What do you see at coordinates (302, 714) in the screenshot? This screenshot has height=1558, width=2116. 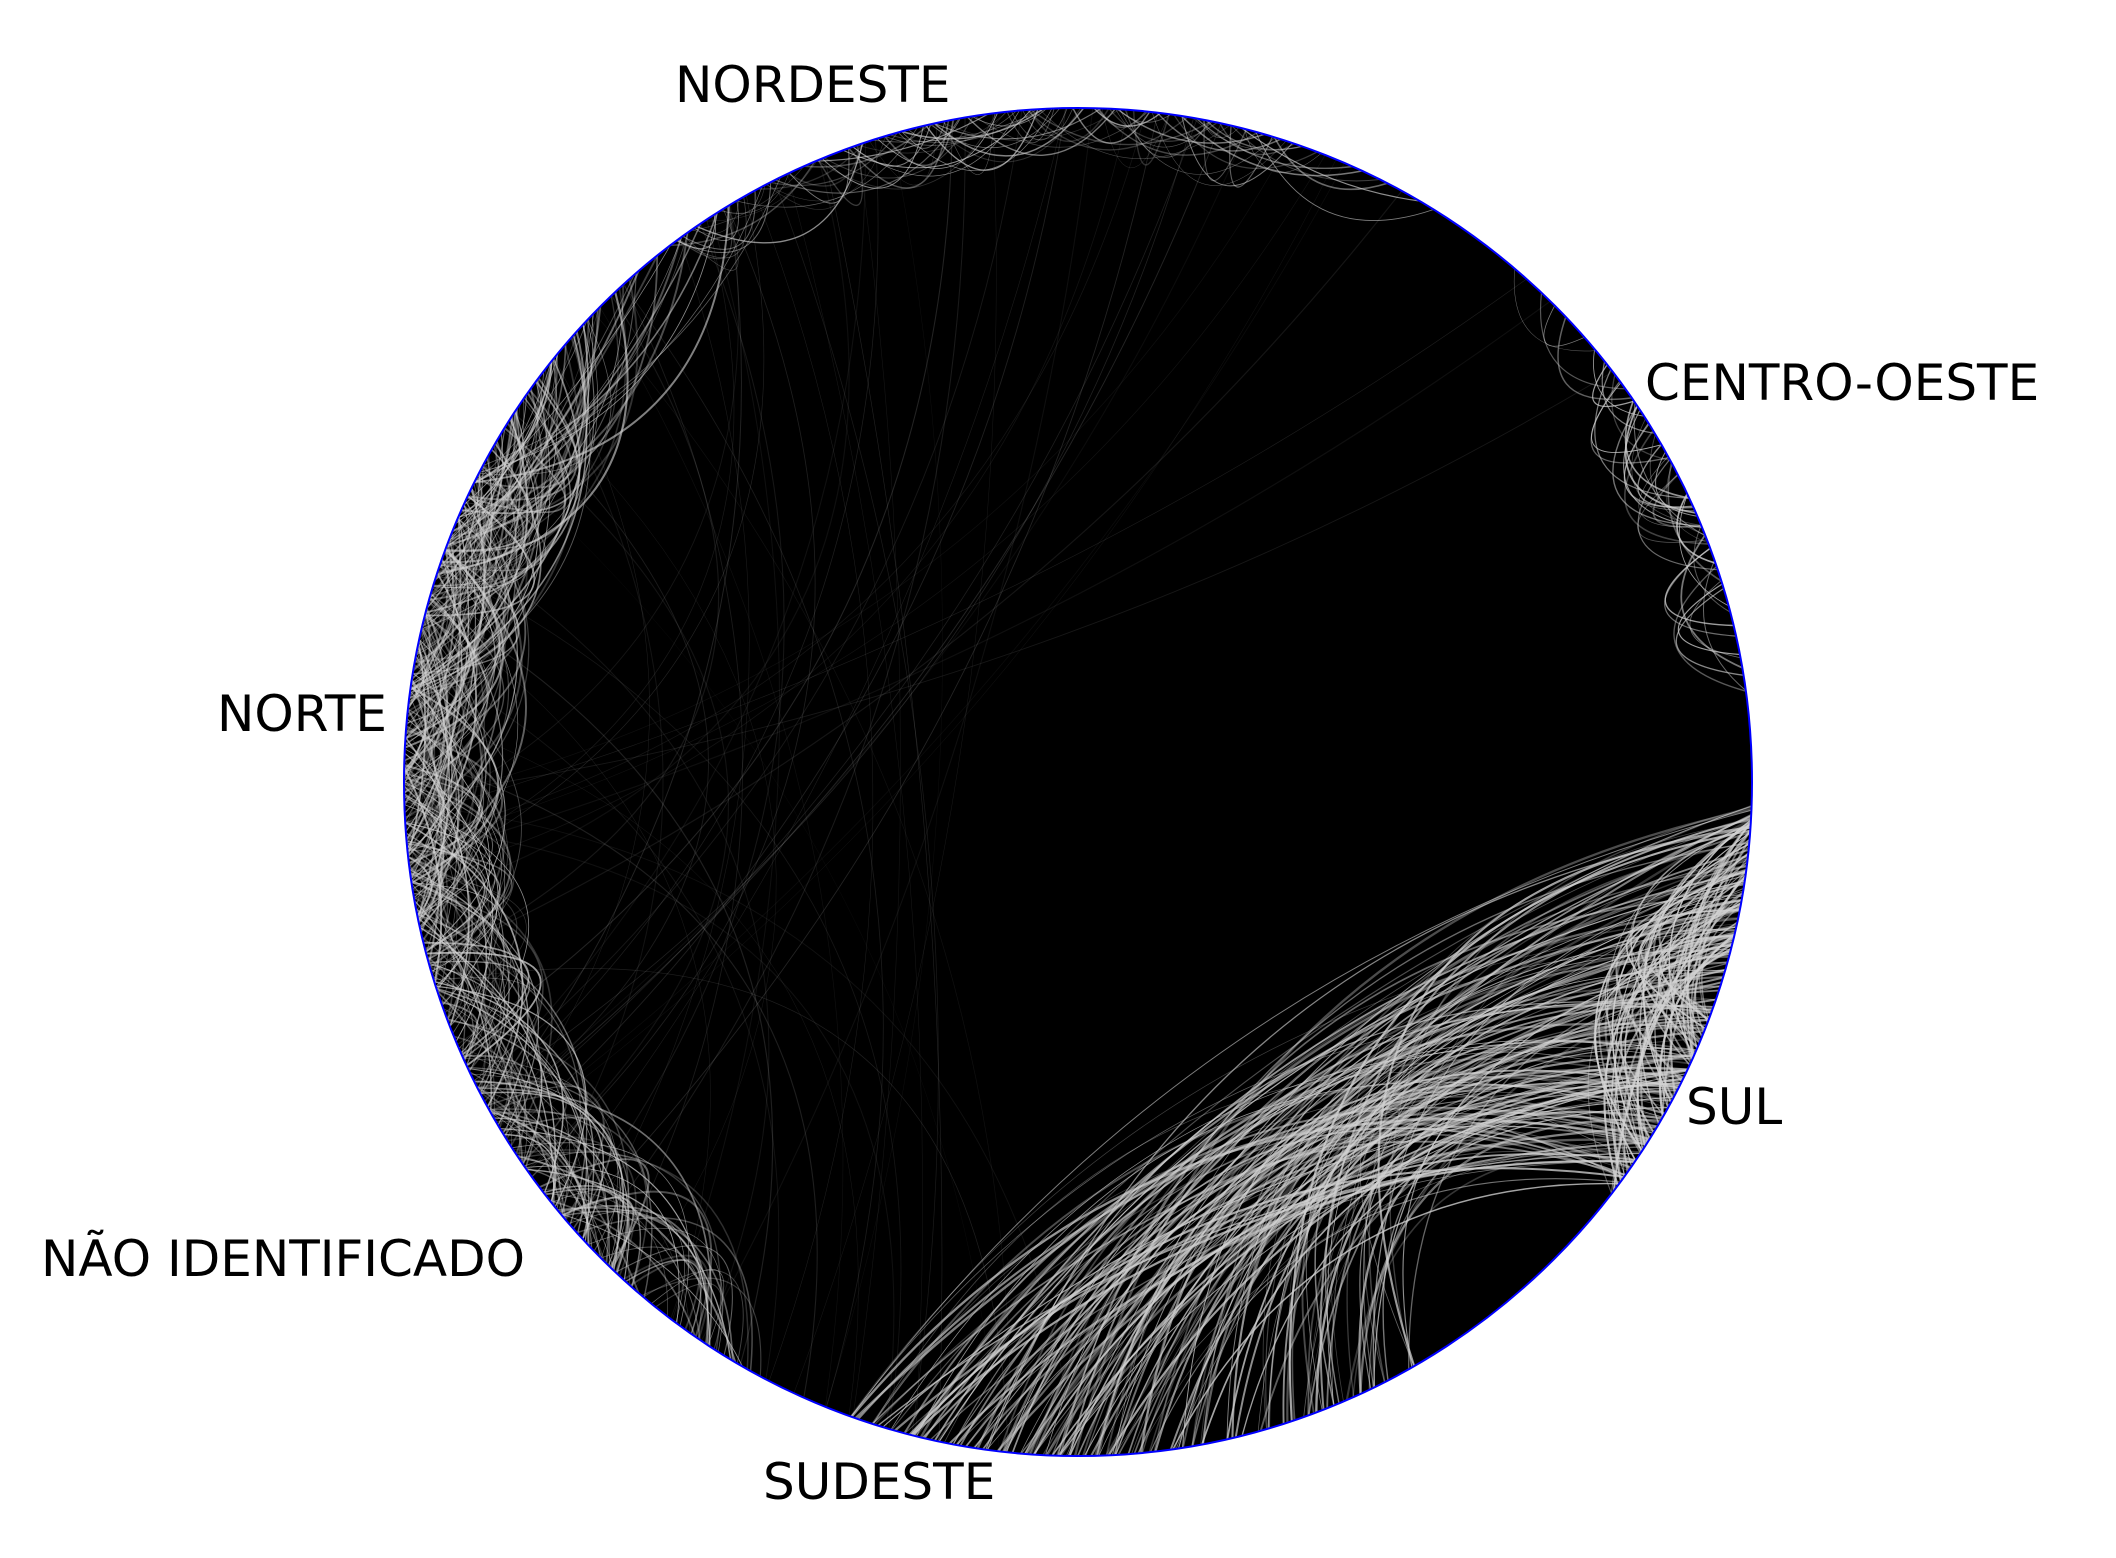 I see `region-label-norte: NORTE` at bounding box center [302, 714].